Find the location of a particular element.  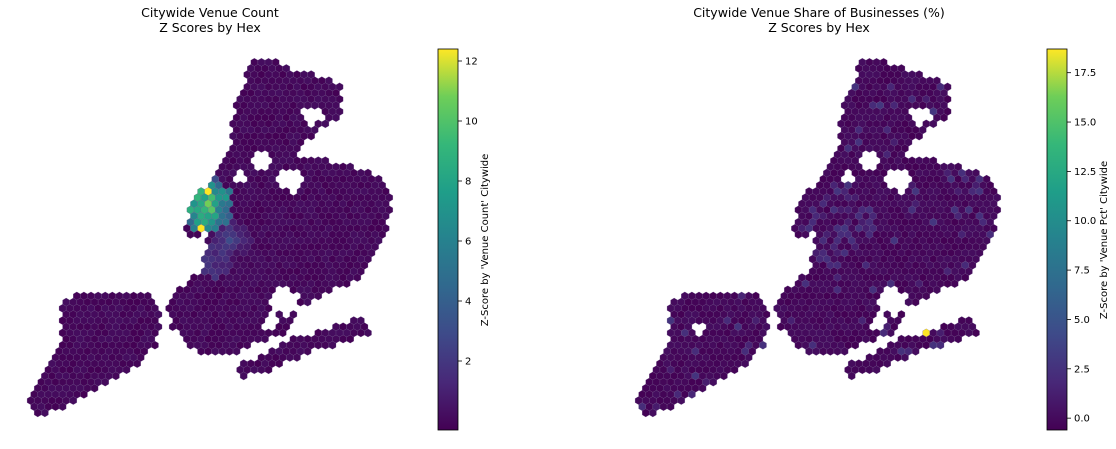

colorbar-tick-label: 15.0 is located at coordinates (1085, 123).